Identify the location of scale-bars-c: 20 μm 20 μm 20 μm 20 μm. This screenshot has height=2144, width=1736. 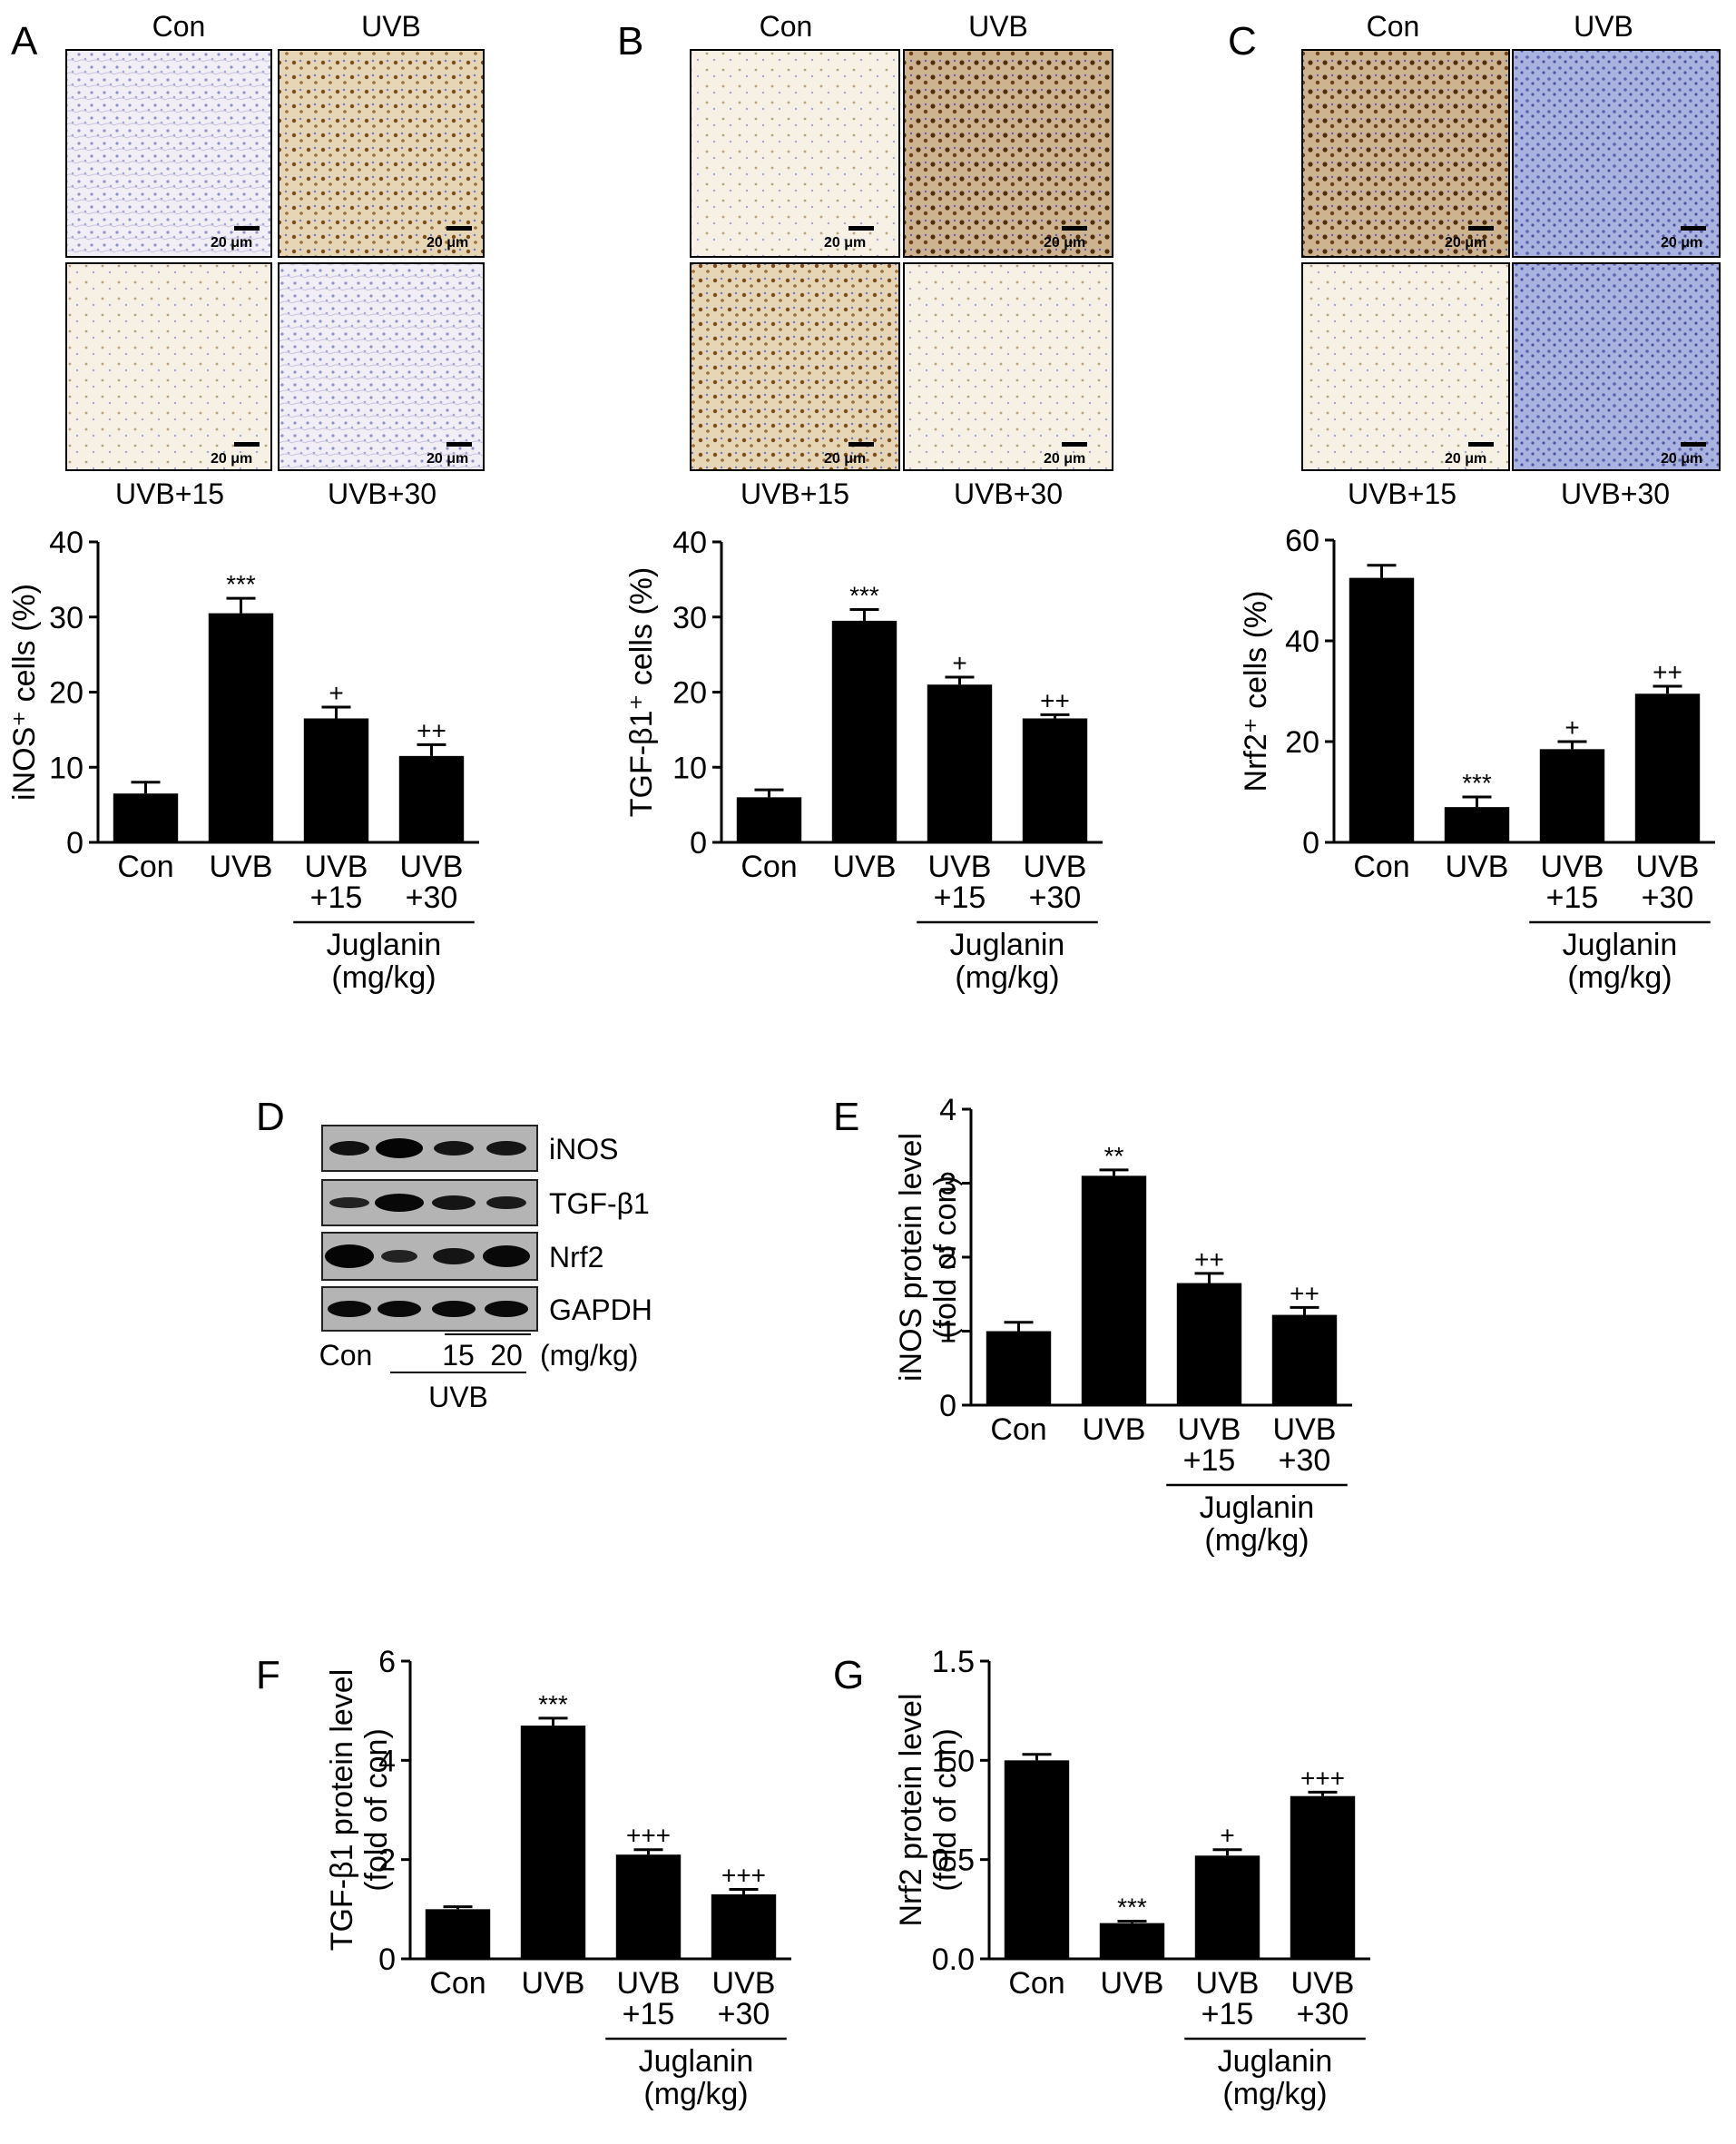
(1576, 346).